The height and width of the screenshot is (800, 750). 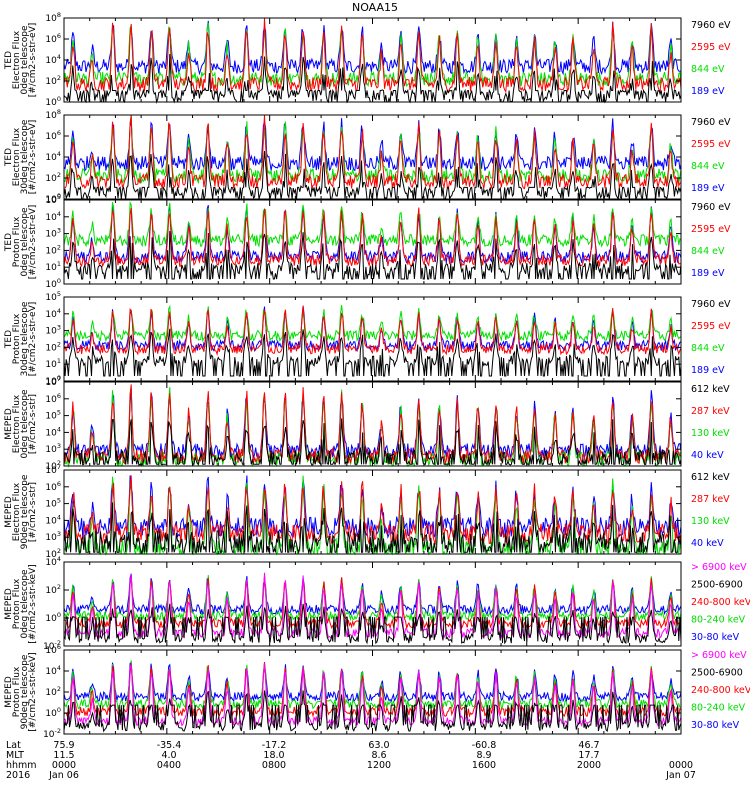 I want to click on ephemeris-value: 46.7, so click(x=589, y=745).